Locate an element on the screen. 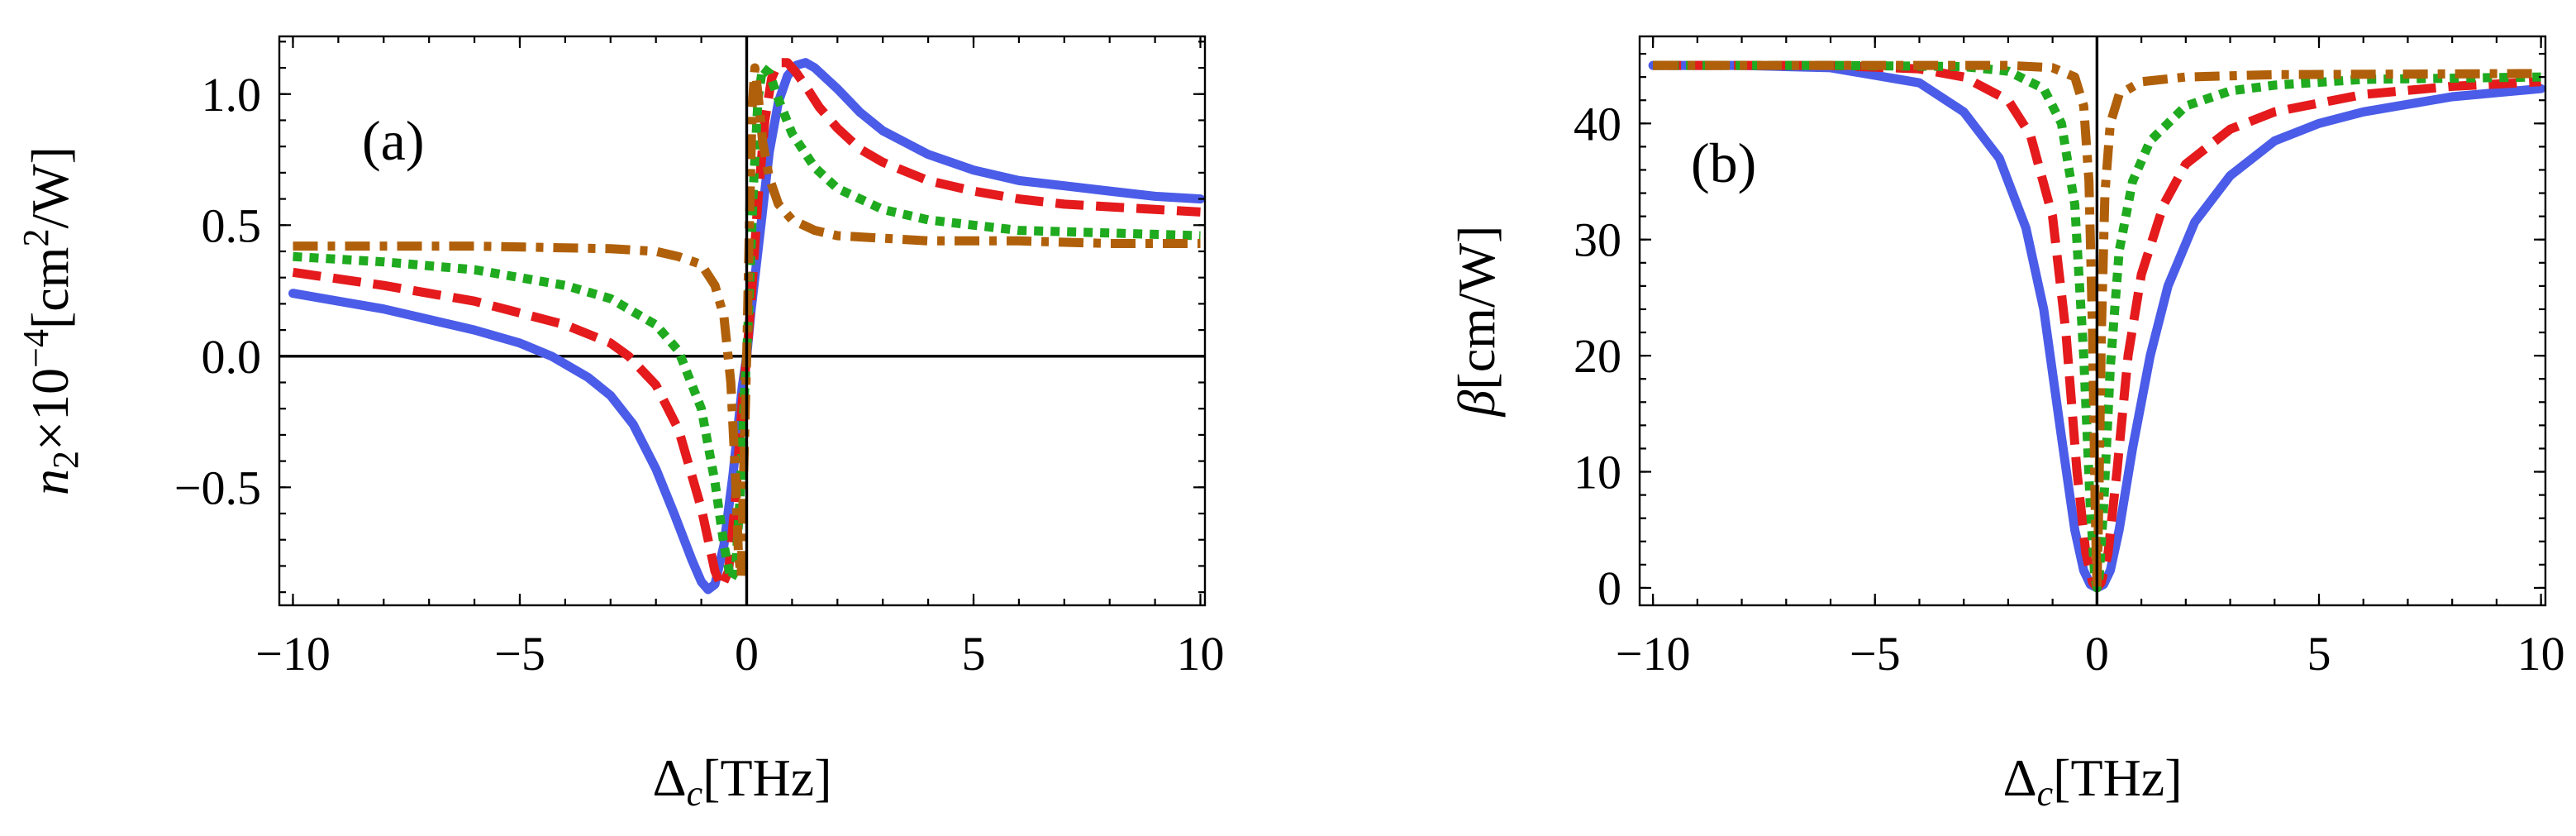 The width and height of the screenshot is (2576, 836). panel-b-x-axis-label-unit: [THz] is located at coordinates (2118, 777).